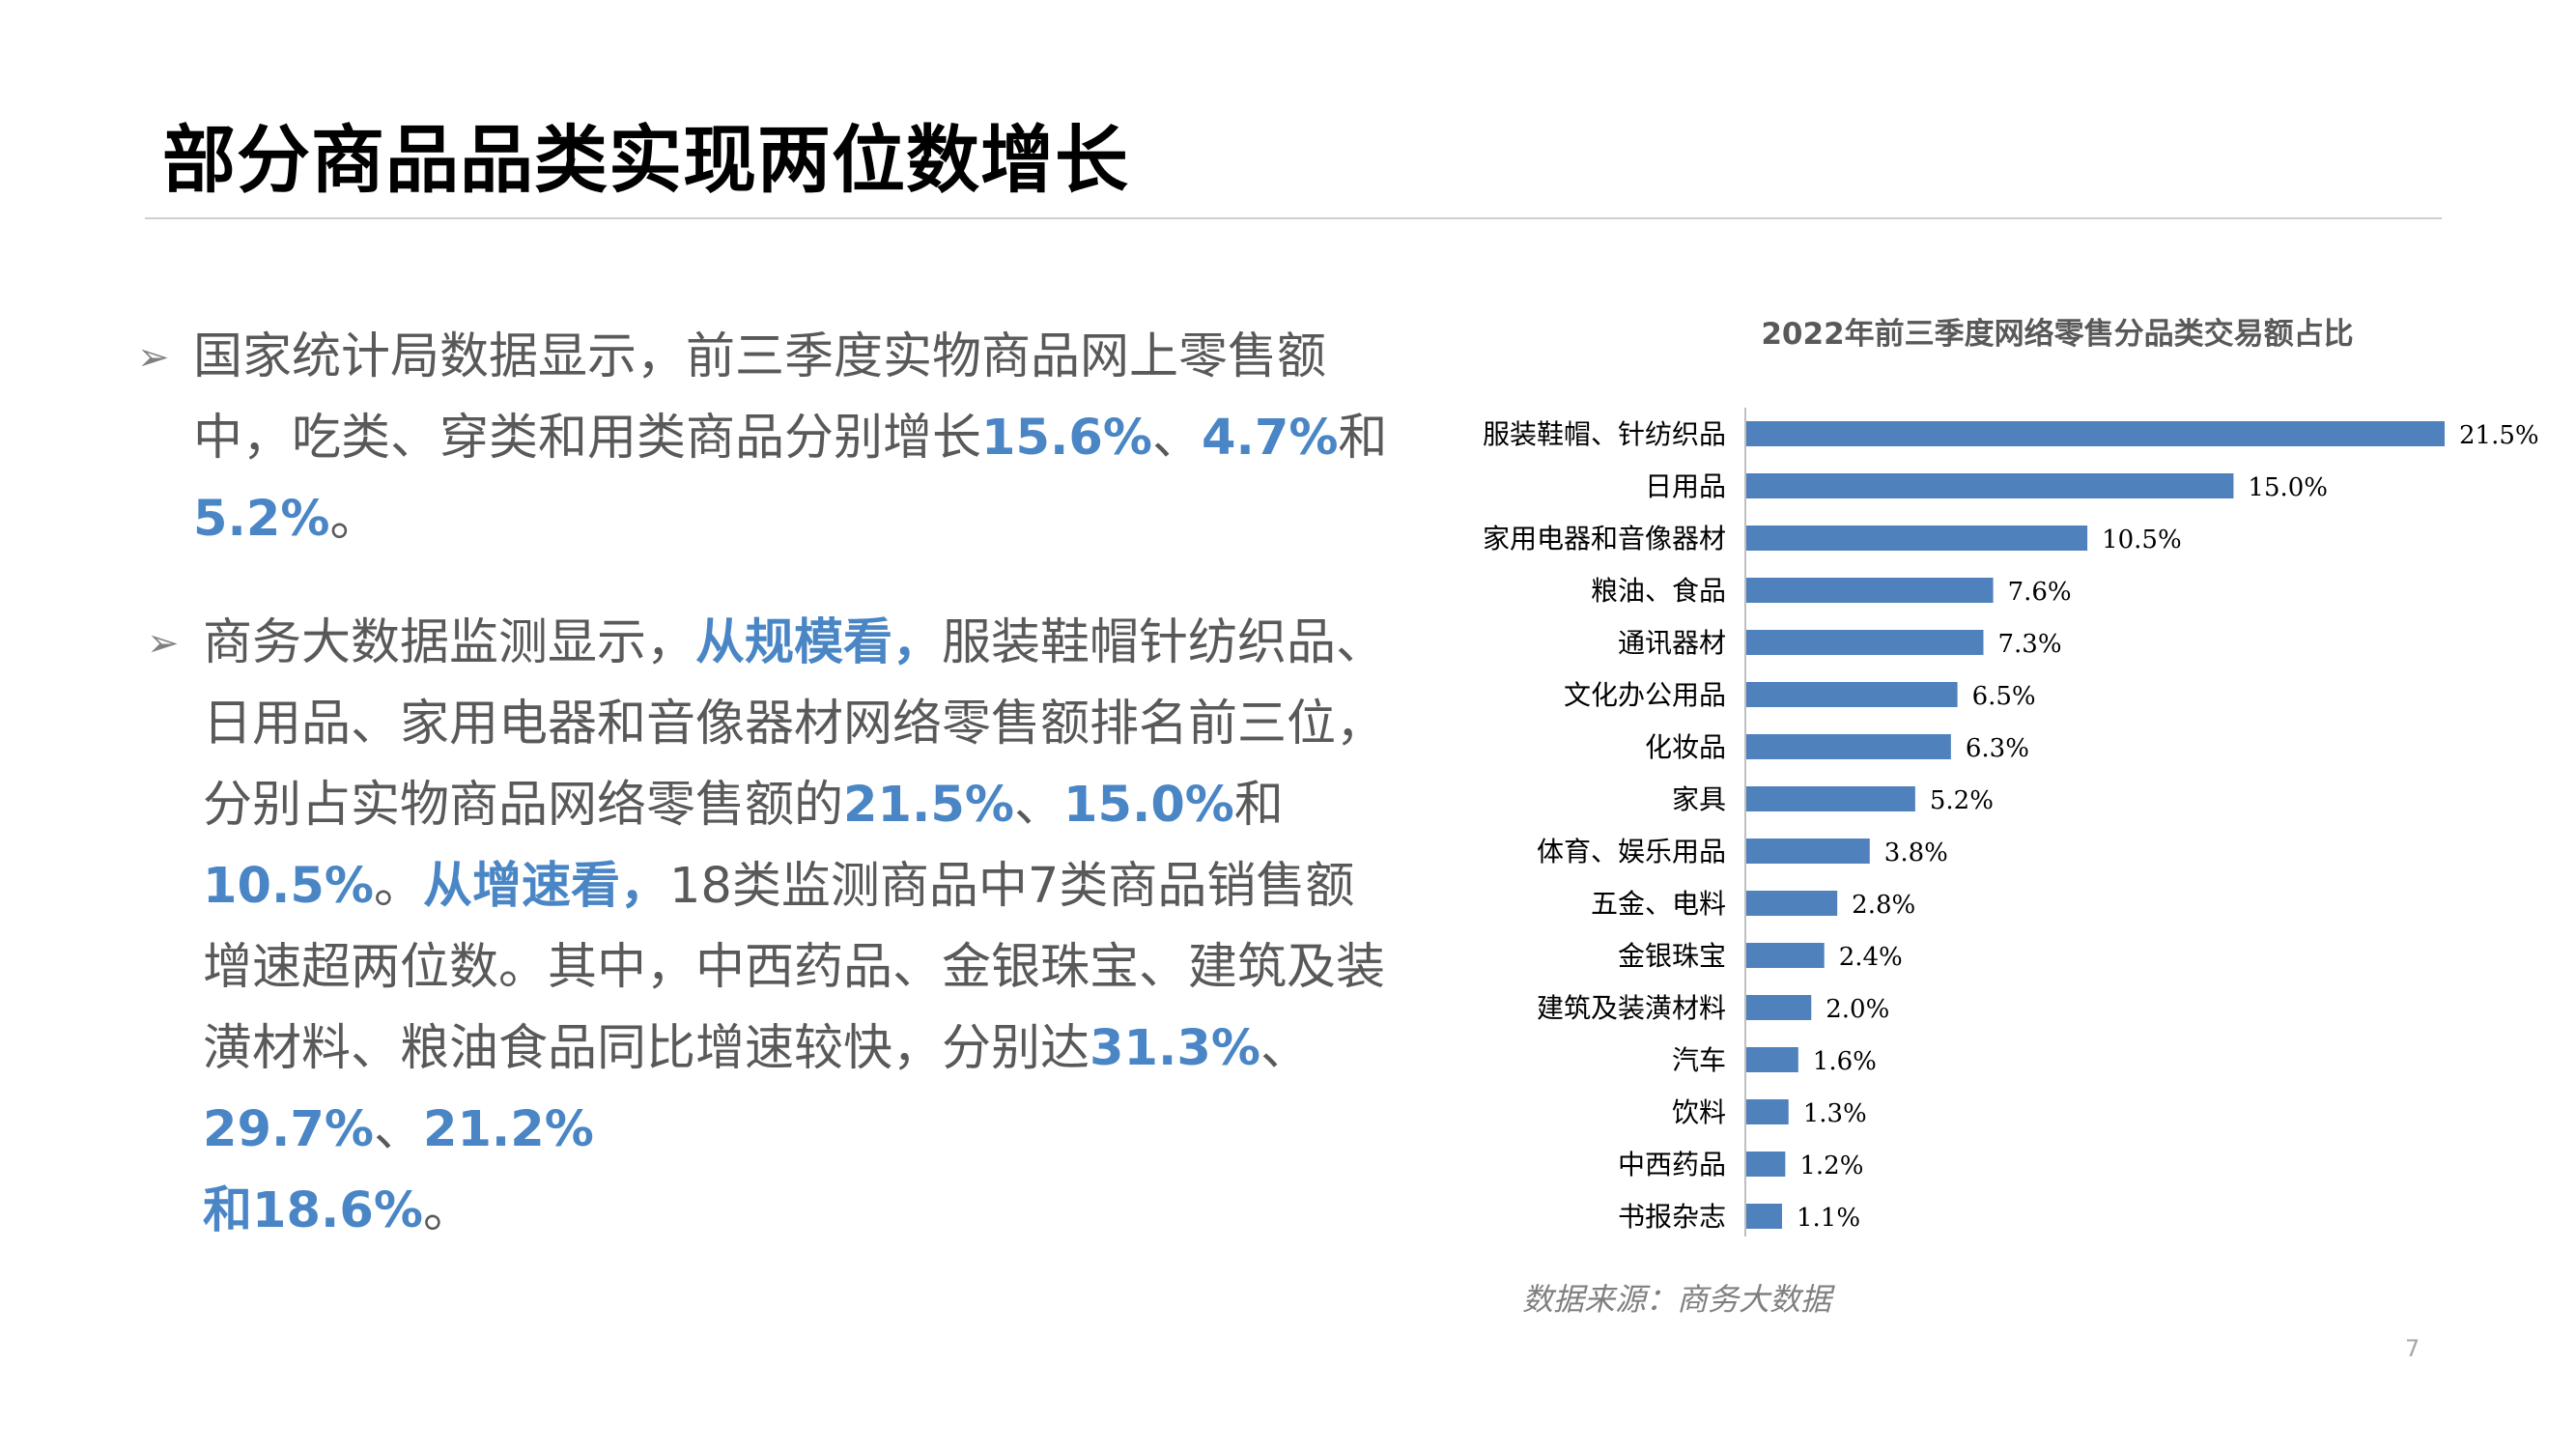  What do you see at coordinates (1658, 591) in the screenshot?
I see `category-label: 粮油、食品` at bounding box center [1658, 591].